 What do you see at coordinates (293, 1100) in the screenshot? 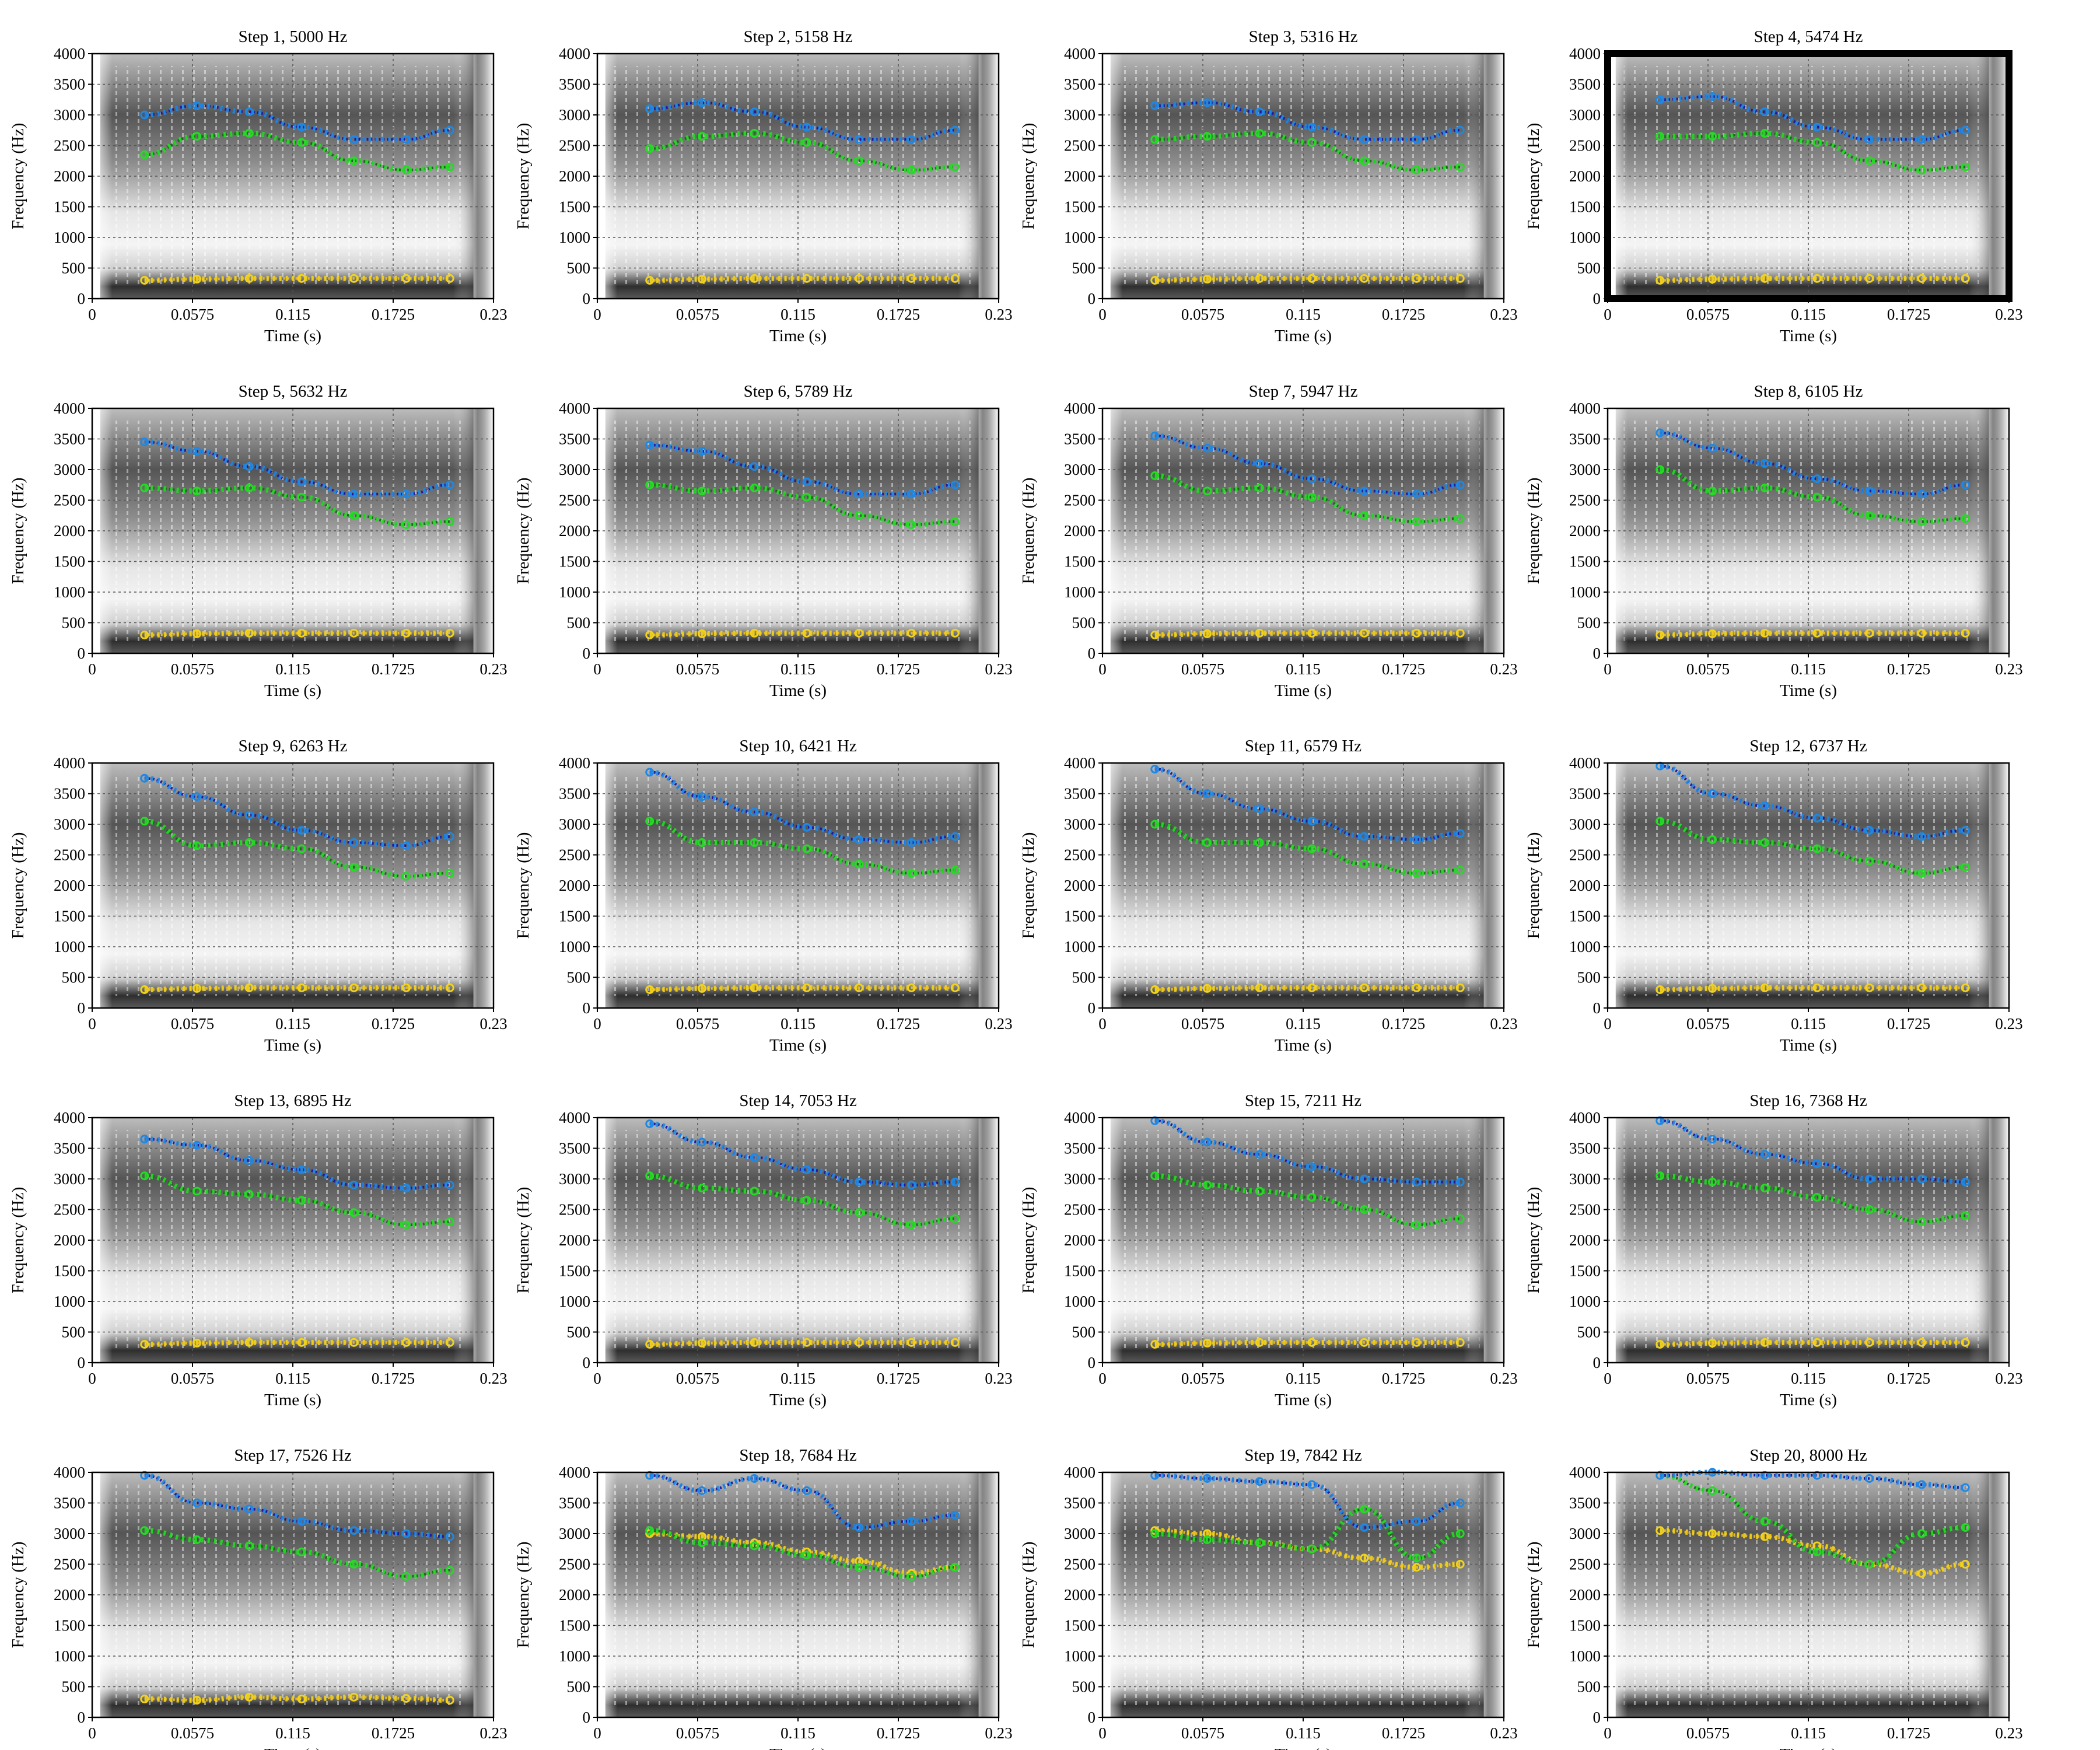
I see `panel-title: Step 13, 6895 Hz` at bounding box center [293, 1100].